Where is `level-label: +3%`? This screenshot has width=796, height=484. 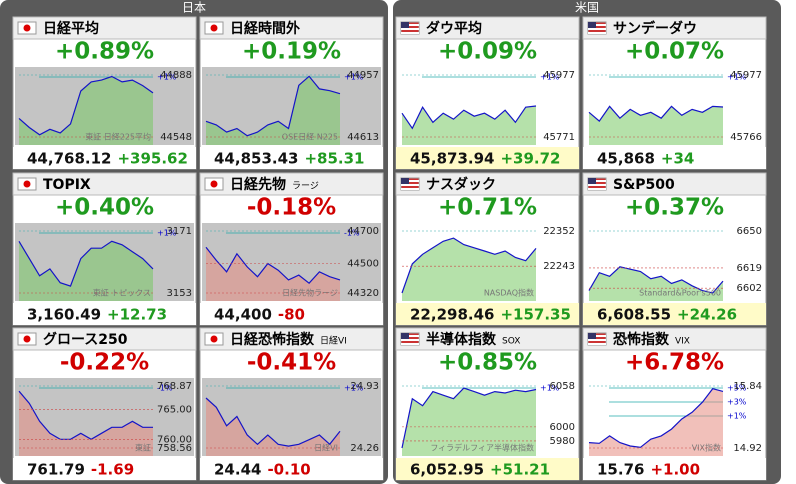 level-label: +3% is located at coordinates (737, 402).